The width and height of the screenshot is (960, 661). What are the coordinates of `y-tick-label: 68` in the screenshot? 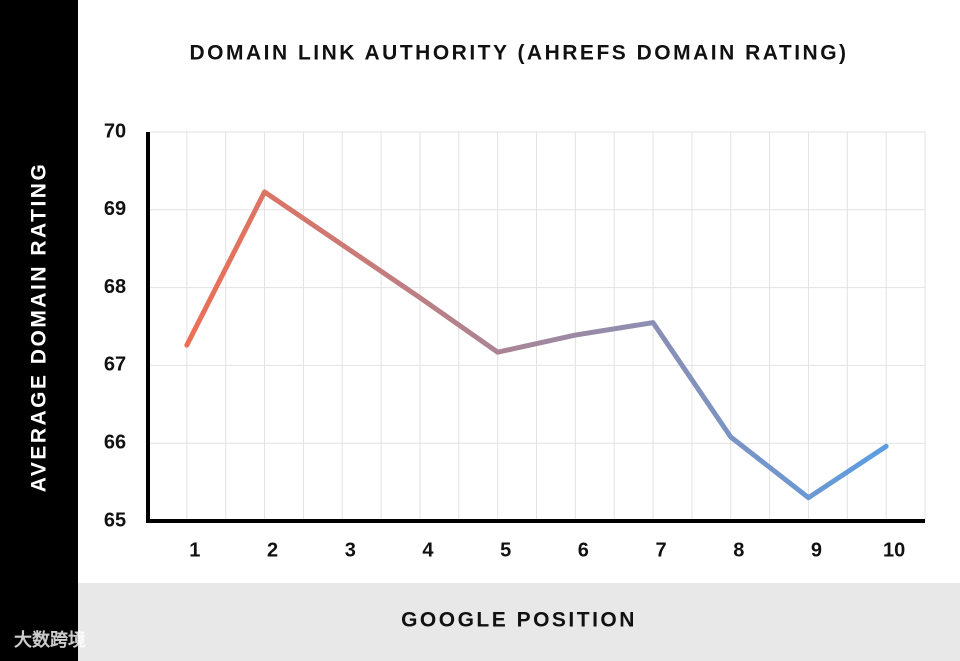 It's located at (115, 287).